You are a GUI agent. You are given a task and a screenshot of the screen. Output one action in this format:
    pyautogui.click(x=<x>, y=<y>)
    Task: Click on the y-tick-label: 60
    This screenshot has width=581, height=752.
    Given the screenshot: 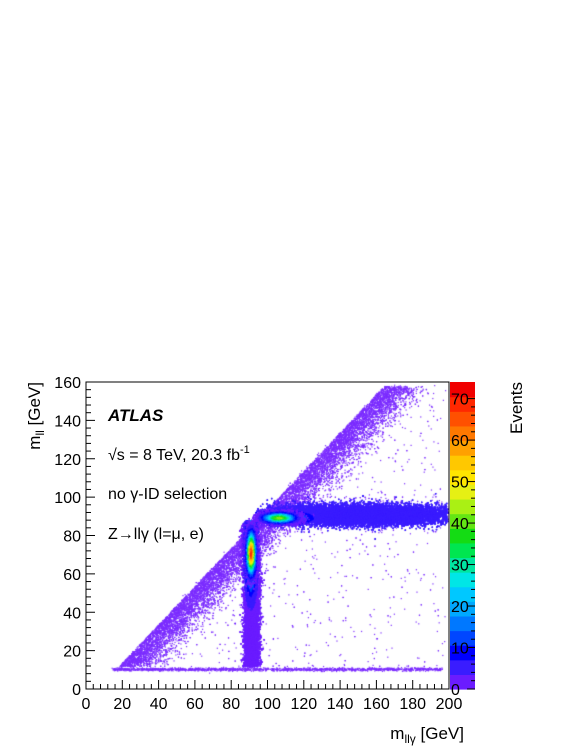 What is the action you would take?
    pyautogui.click(x=72, y=575)
    